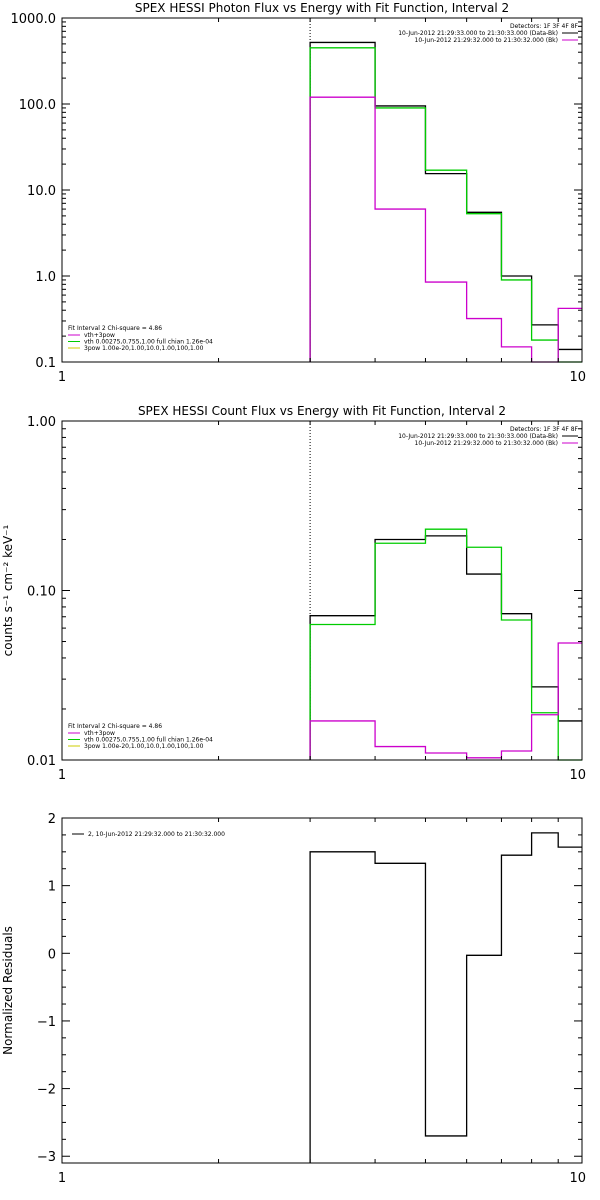 The height and width of the screenshot is (1200, 600). What do you see at coordinates (52, 819) in the screenshot?
I see `y-tick-label: 2` at bounding box center [52, 819].